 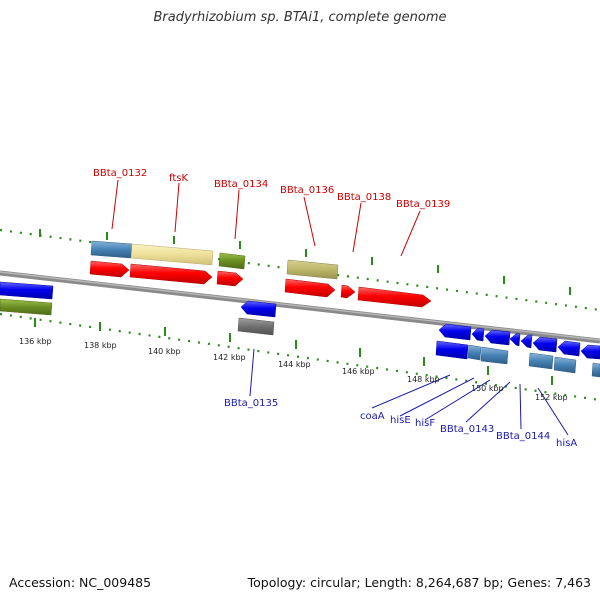 I want to click on gene-label-hisf: hisF, so click(x=425, y=423).